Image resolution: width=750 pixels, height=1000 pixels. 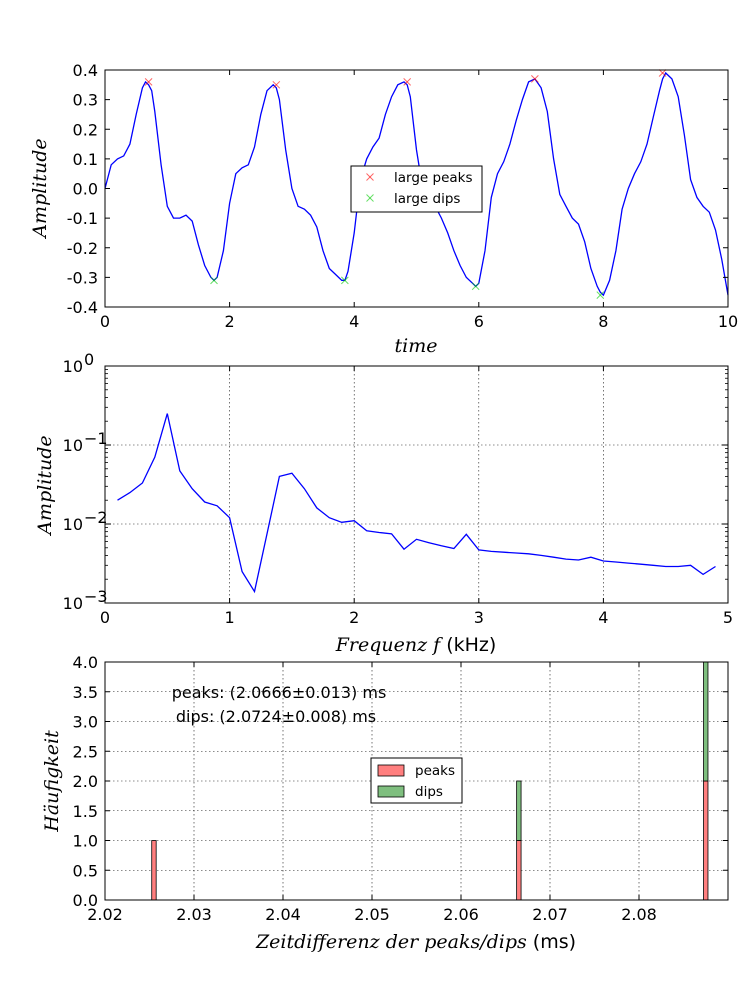 What do you see at coordinates (728, 617) in the screenshot?
I see `spectrum-xtick-label: 5` at bounding box center [728, 617].